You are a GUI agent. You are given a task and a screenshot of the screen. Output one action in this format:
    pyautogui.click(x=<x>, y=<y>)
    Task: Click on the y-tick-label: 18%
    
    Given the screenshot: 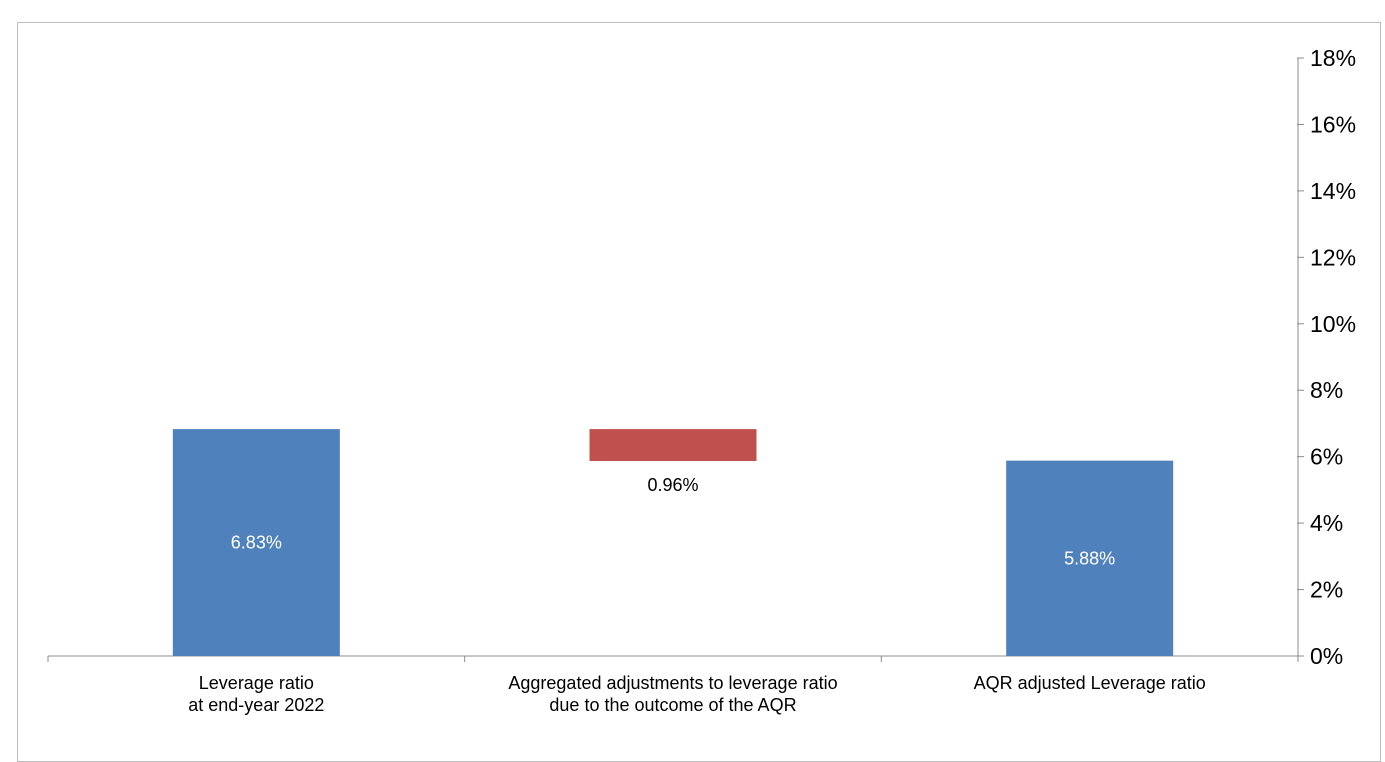 What is the action you would take?
    pyautogui.click(x=1333, y=58)
    